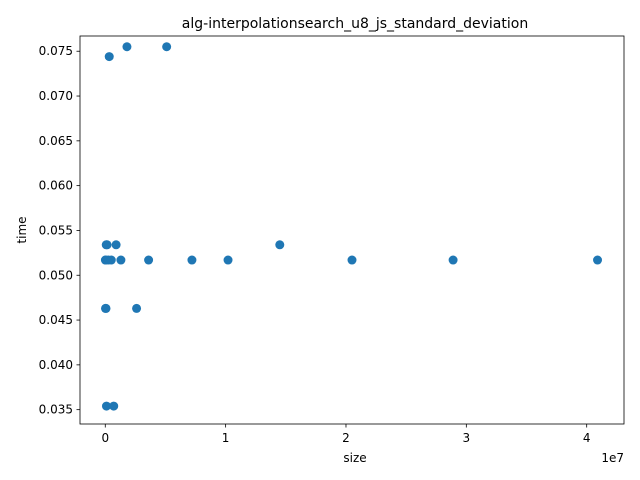  What do you see at coordinates (56, 275) in the screenshot?
I see `y-tick-label: 0.050` at bounding box center [56, 275].